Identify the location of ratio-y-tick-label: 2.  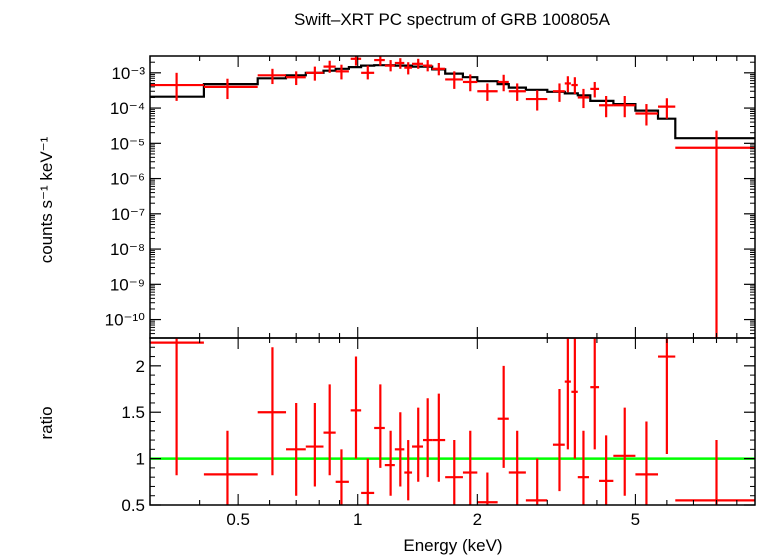
(140, 366).